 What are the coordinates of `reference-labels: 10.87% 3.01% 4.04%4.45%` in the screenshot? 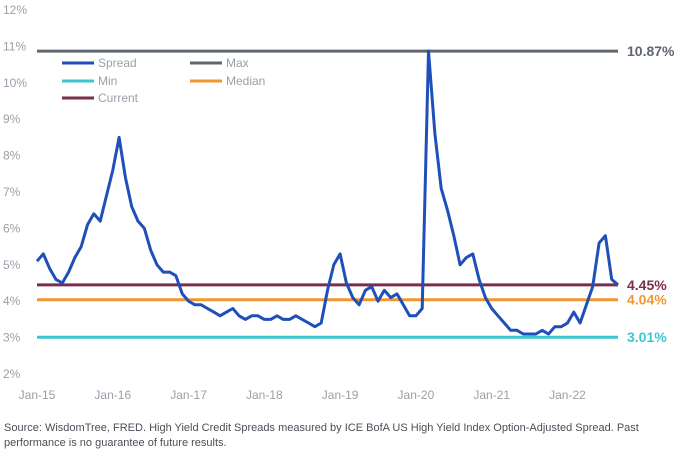 It's located at (651, 194).